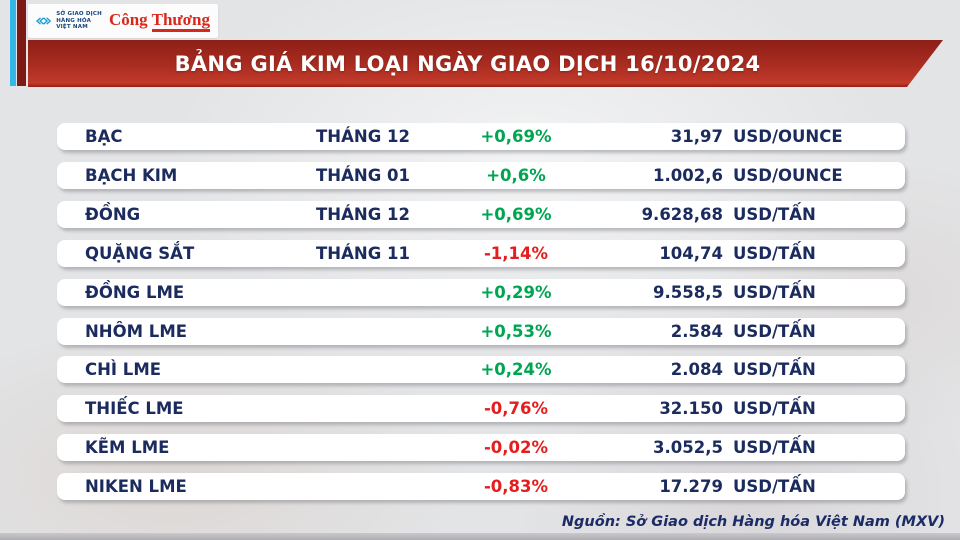 The height and width of the screenshot is (540, 960). What do you see at coordinates (516, 175) in the screenshot?
I see `percent-change: +0,6%` at bounding box center [516, 175].